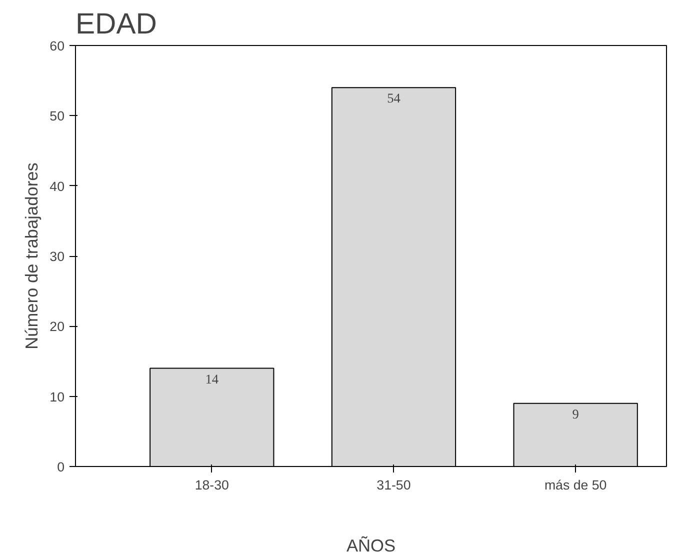  Describe the element at coordinates (32, 256) in the screenshot. I see `y-axis-title: Número de trabajadores` at that location.